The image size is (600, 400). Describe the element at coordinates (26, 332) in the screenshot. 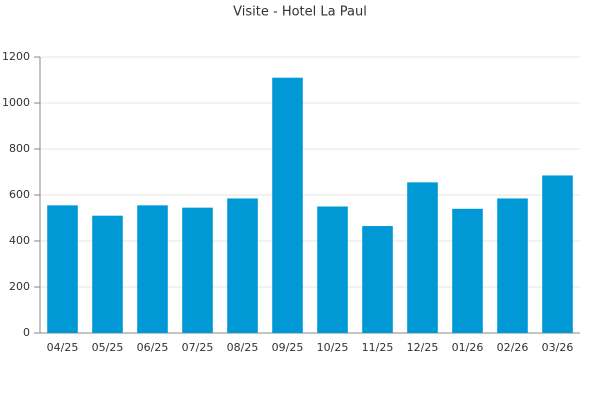

I see `y-tick-label: 0` at that location.